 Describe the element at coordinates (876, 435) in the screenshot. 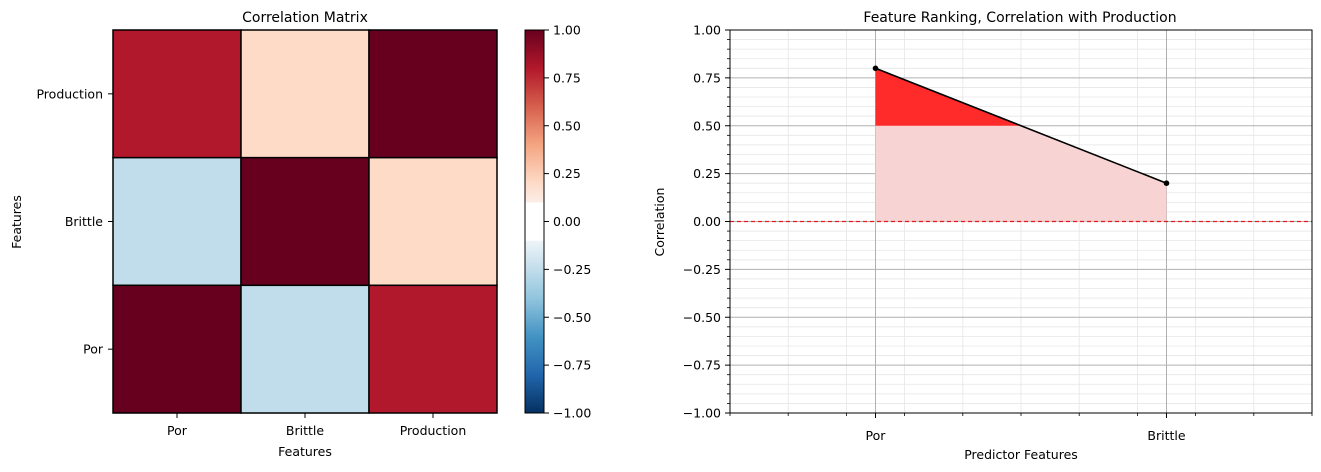

I see `ranking-x-tick-label: Por` at that location.